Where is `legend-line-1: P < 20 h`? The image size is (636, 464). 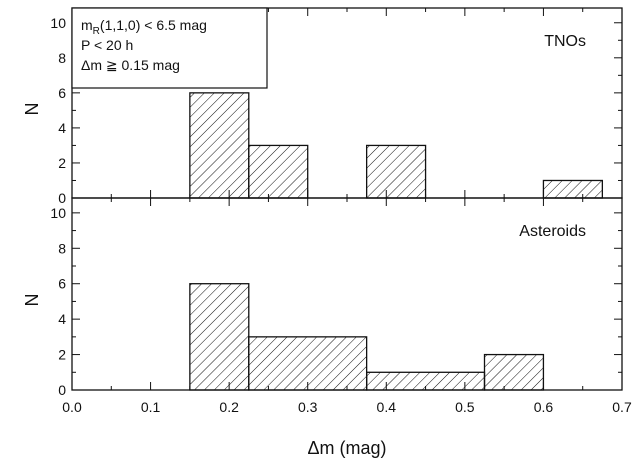 legend-line-1: P < 20 h is located at coordinates (107, 45).